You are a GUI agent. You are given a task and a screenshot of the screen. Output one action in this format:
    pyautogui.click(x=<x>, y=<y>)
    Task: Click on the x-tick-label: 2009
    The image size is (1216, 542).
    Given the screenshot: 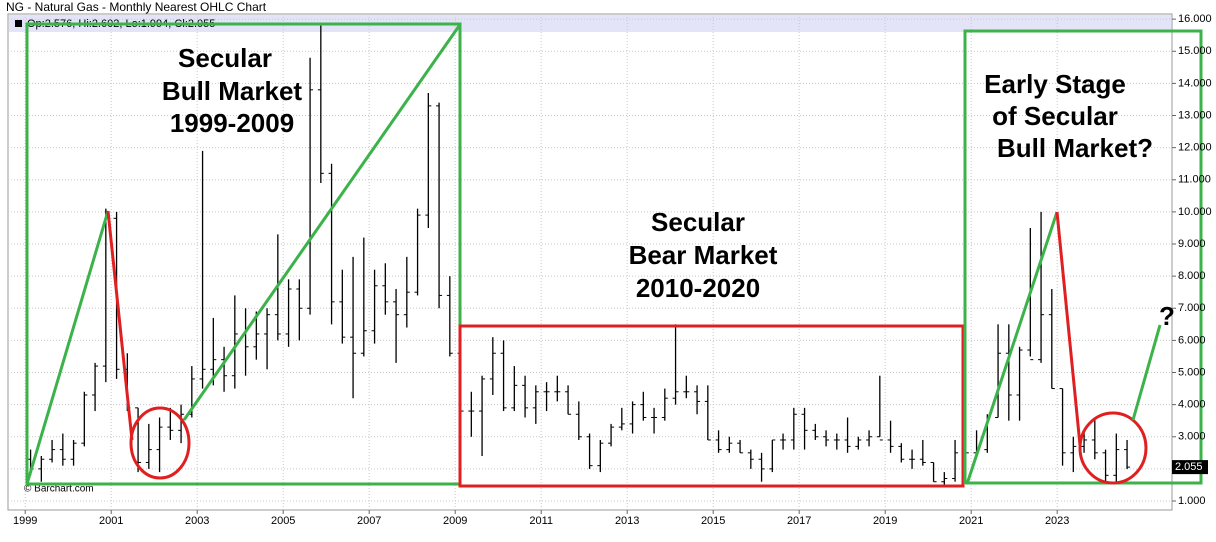 What is the action you would take?
    pyautogui.click(x=455, y=521)
    